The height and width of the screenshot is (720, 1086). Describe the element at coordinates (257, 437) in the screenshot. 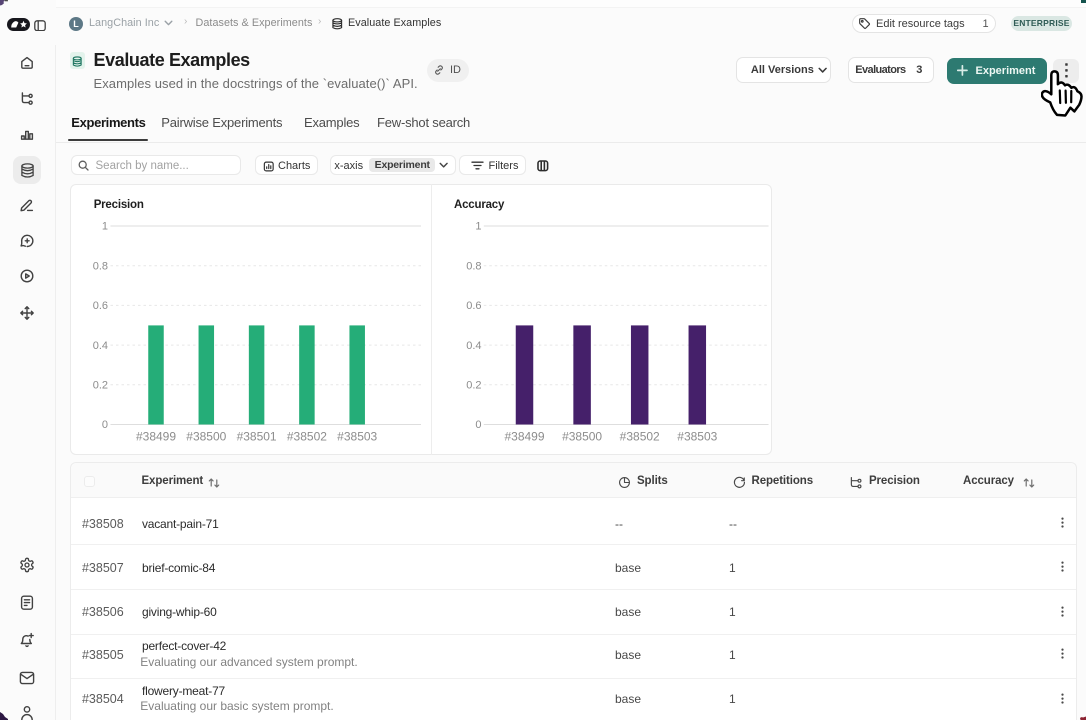

I see `svg-text: #38501` at that location.